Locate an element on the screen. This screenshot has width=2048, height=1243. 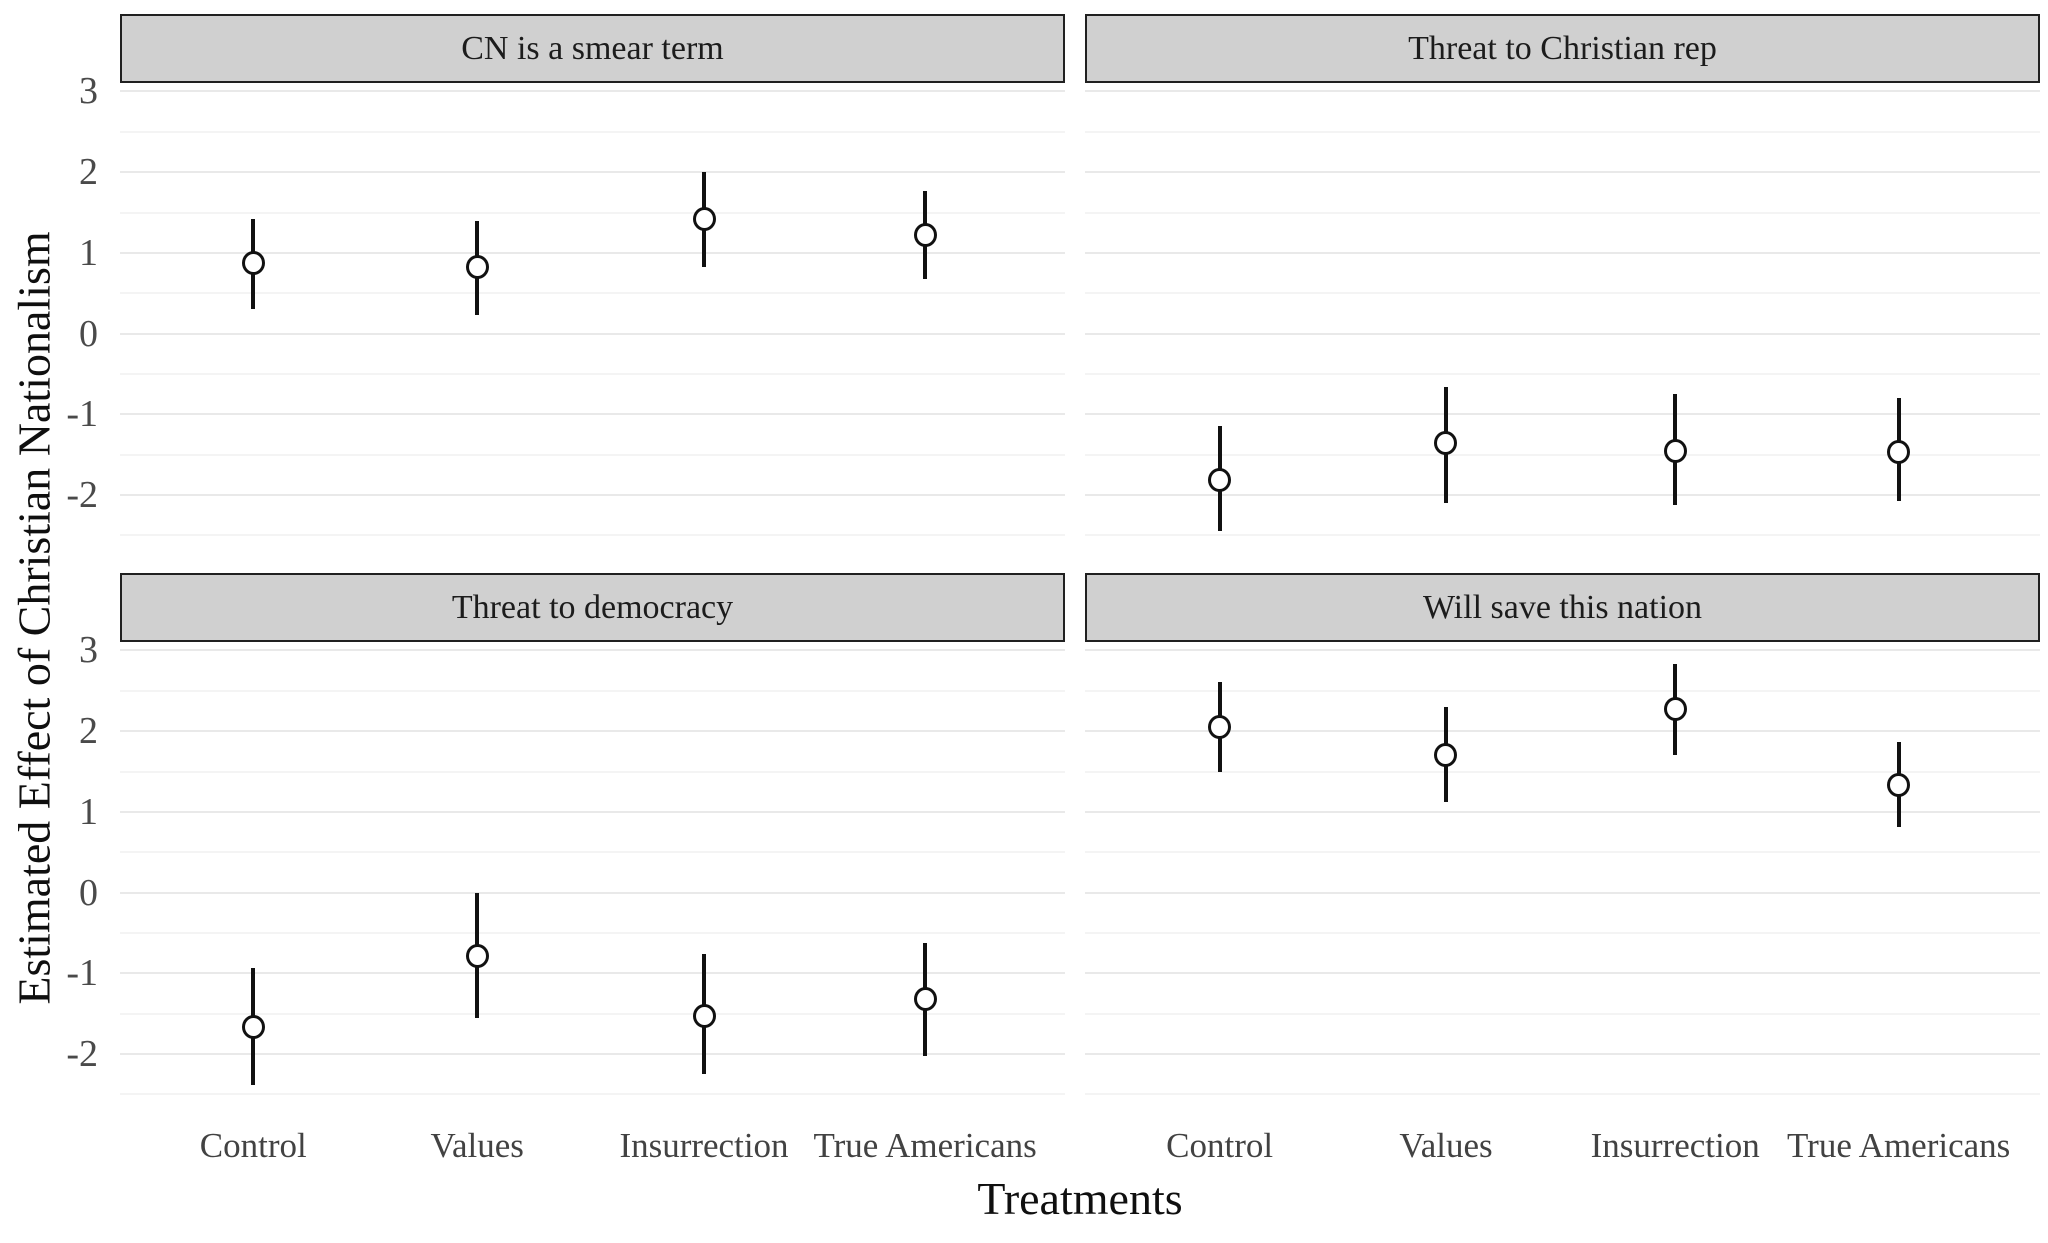
facet-strip-label: Threat to Christian rep is located at coordinates (1562, 48).